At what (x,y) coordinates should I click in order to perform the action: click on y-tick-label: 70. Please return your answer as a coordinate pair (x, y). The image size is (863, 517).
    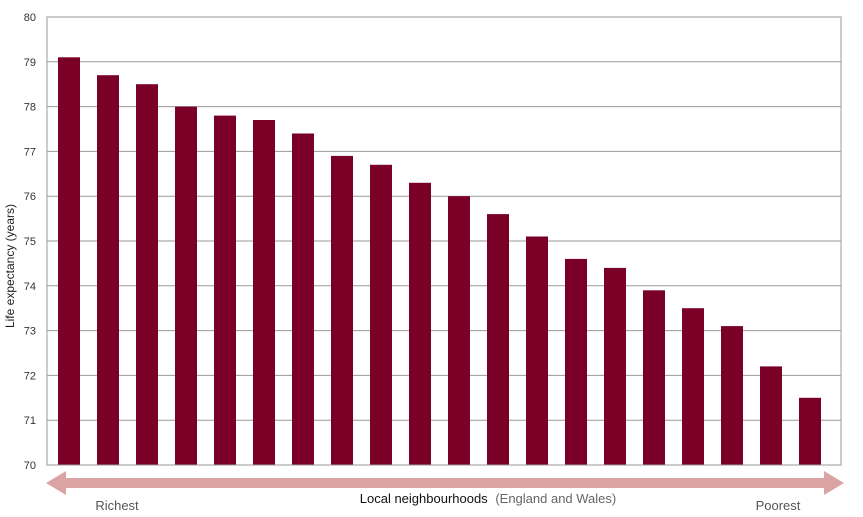
    Looking at the image, I should click on (30, 466).